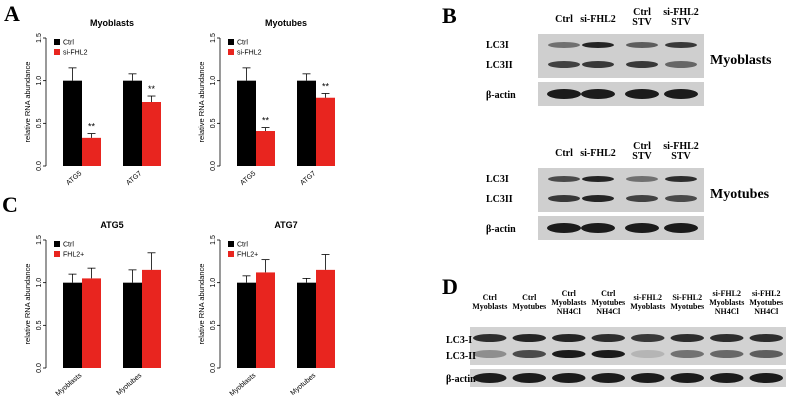  What do you see at coordinates (681, 156) in the screenshot?
I see `blot-column-header: STV` at bounding box center [681, 156].